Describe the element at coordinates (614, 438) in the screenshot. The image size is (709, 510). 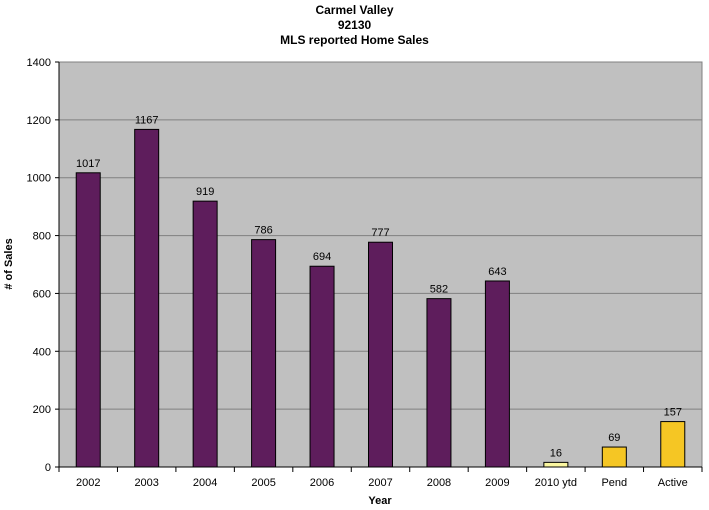
I see `data-label: 69` at that location.